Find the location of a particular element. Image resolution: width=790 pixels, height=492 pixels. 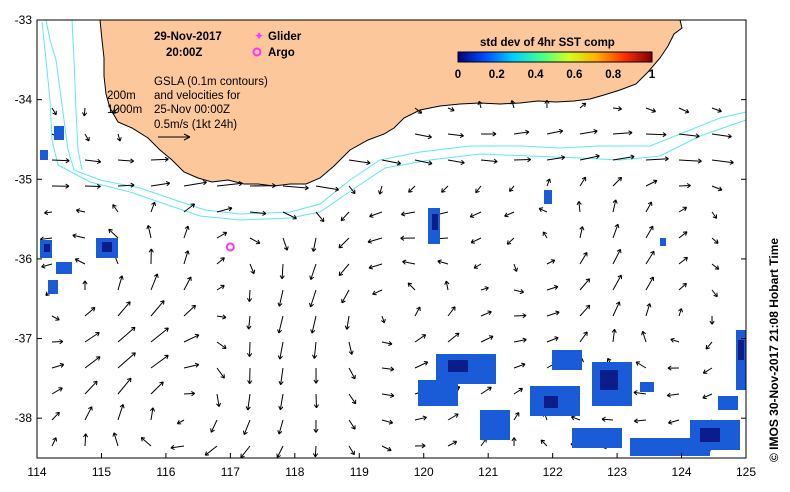

argo-label: Argo is located at coordinates (281, 53).